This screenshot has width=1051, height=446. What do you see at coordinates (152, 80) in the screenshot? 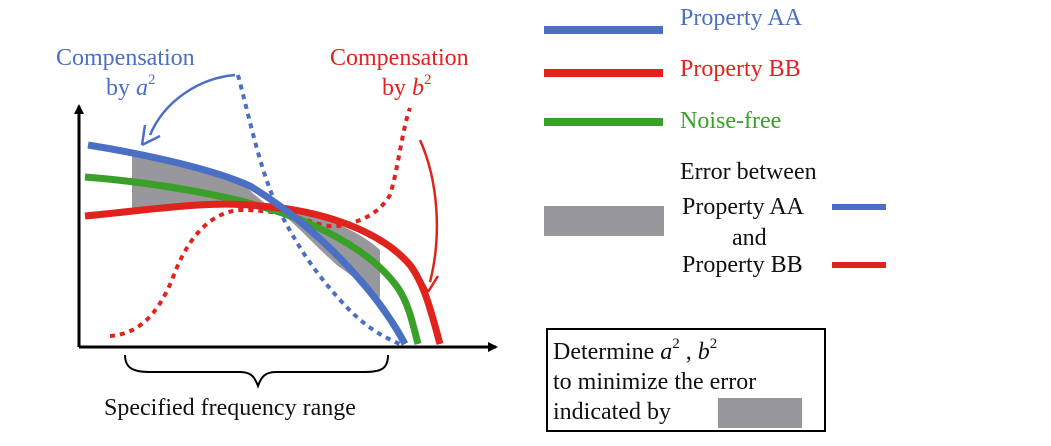
I see `compensation-a-exponent: 2` at bounding box center [152, 80].